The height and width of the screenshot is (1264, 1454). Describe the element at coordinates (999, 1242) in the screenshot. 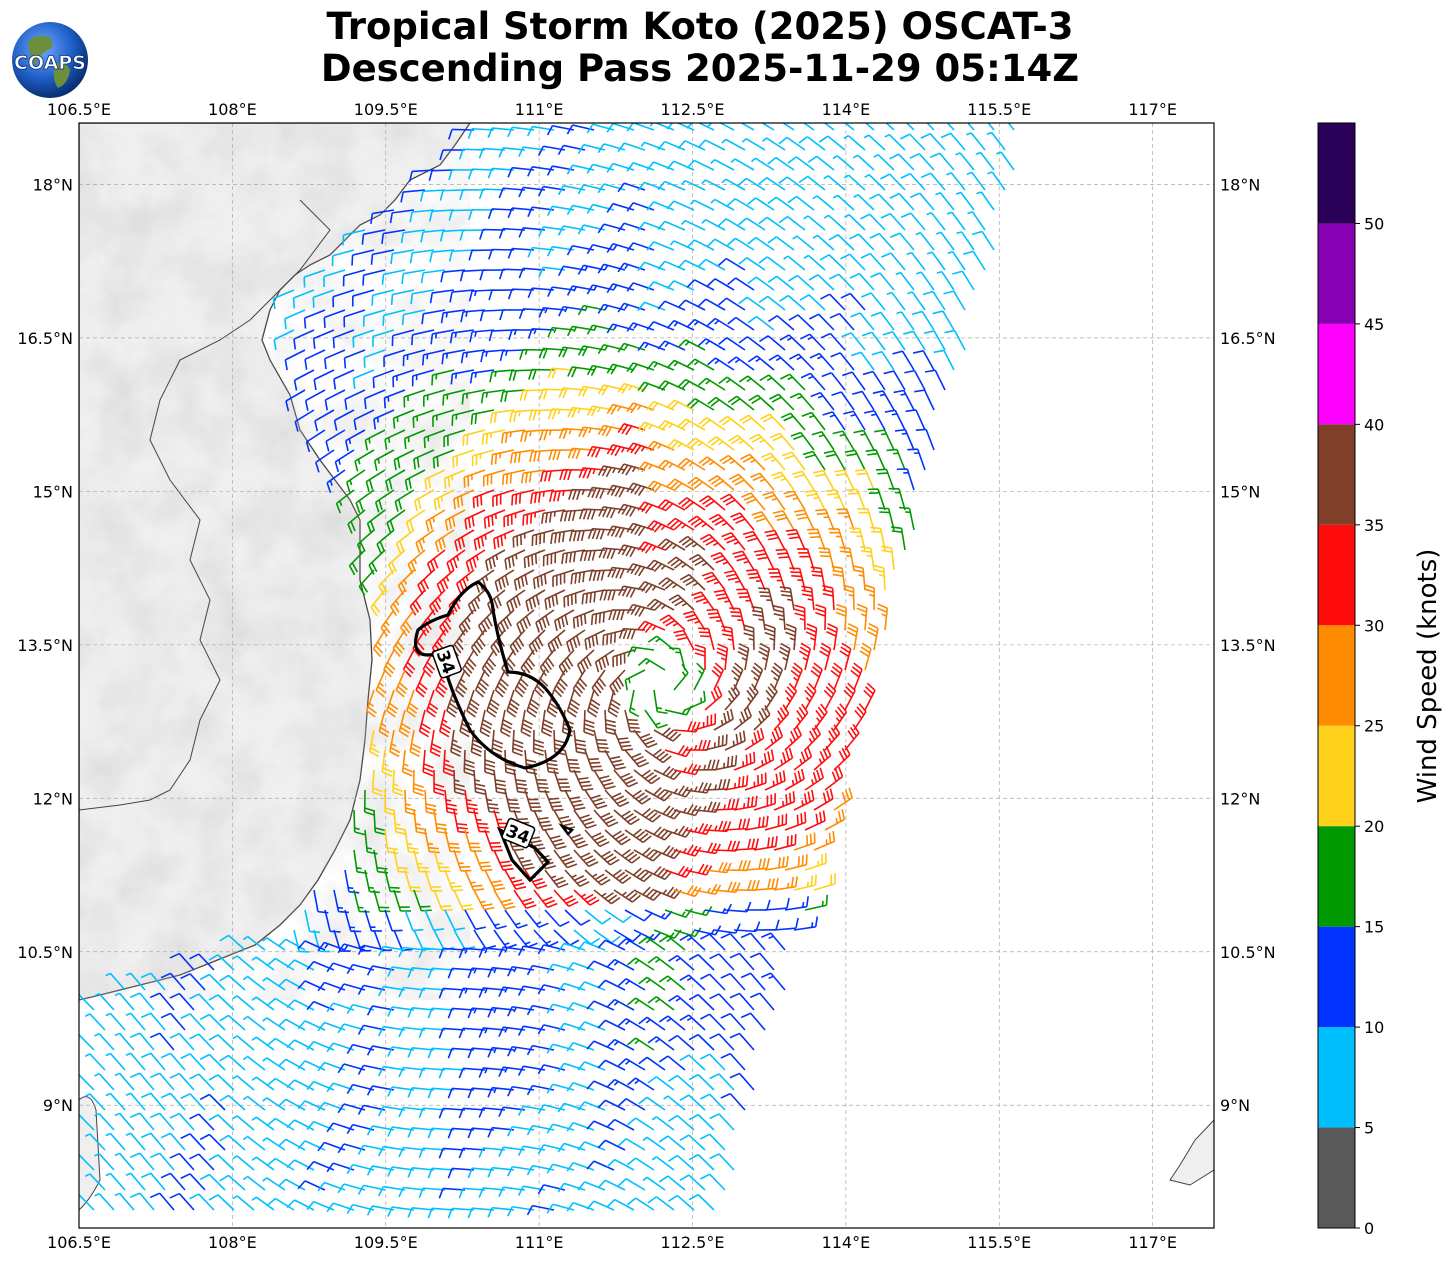

I see `lon-tick-label: 115.5°E` at that location.